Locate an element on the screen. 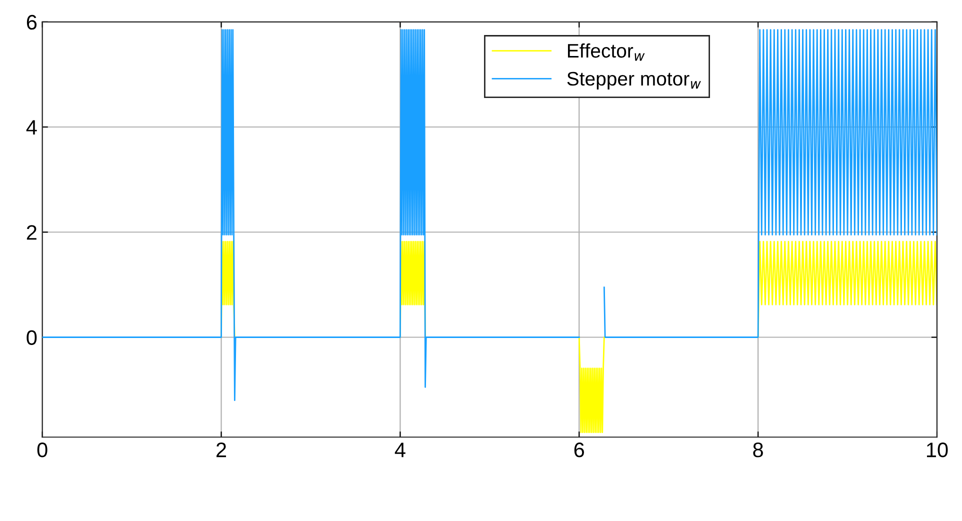 This screenshot has height=521, width=962. legend-label: Effector$_{w}$ is located at coordinates (606, 52).